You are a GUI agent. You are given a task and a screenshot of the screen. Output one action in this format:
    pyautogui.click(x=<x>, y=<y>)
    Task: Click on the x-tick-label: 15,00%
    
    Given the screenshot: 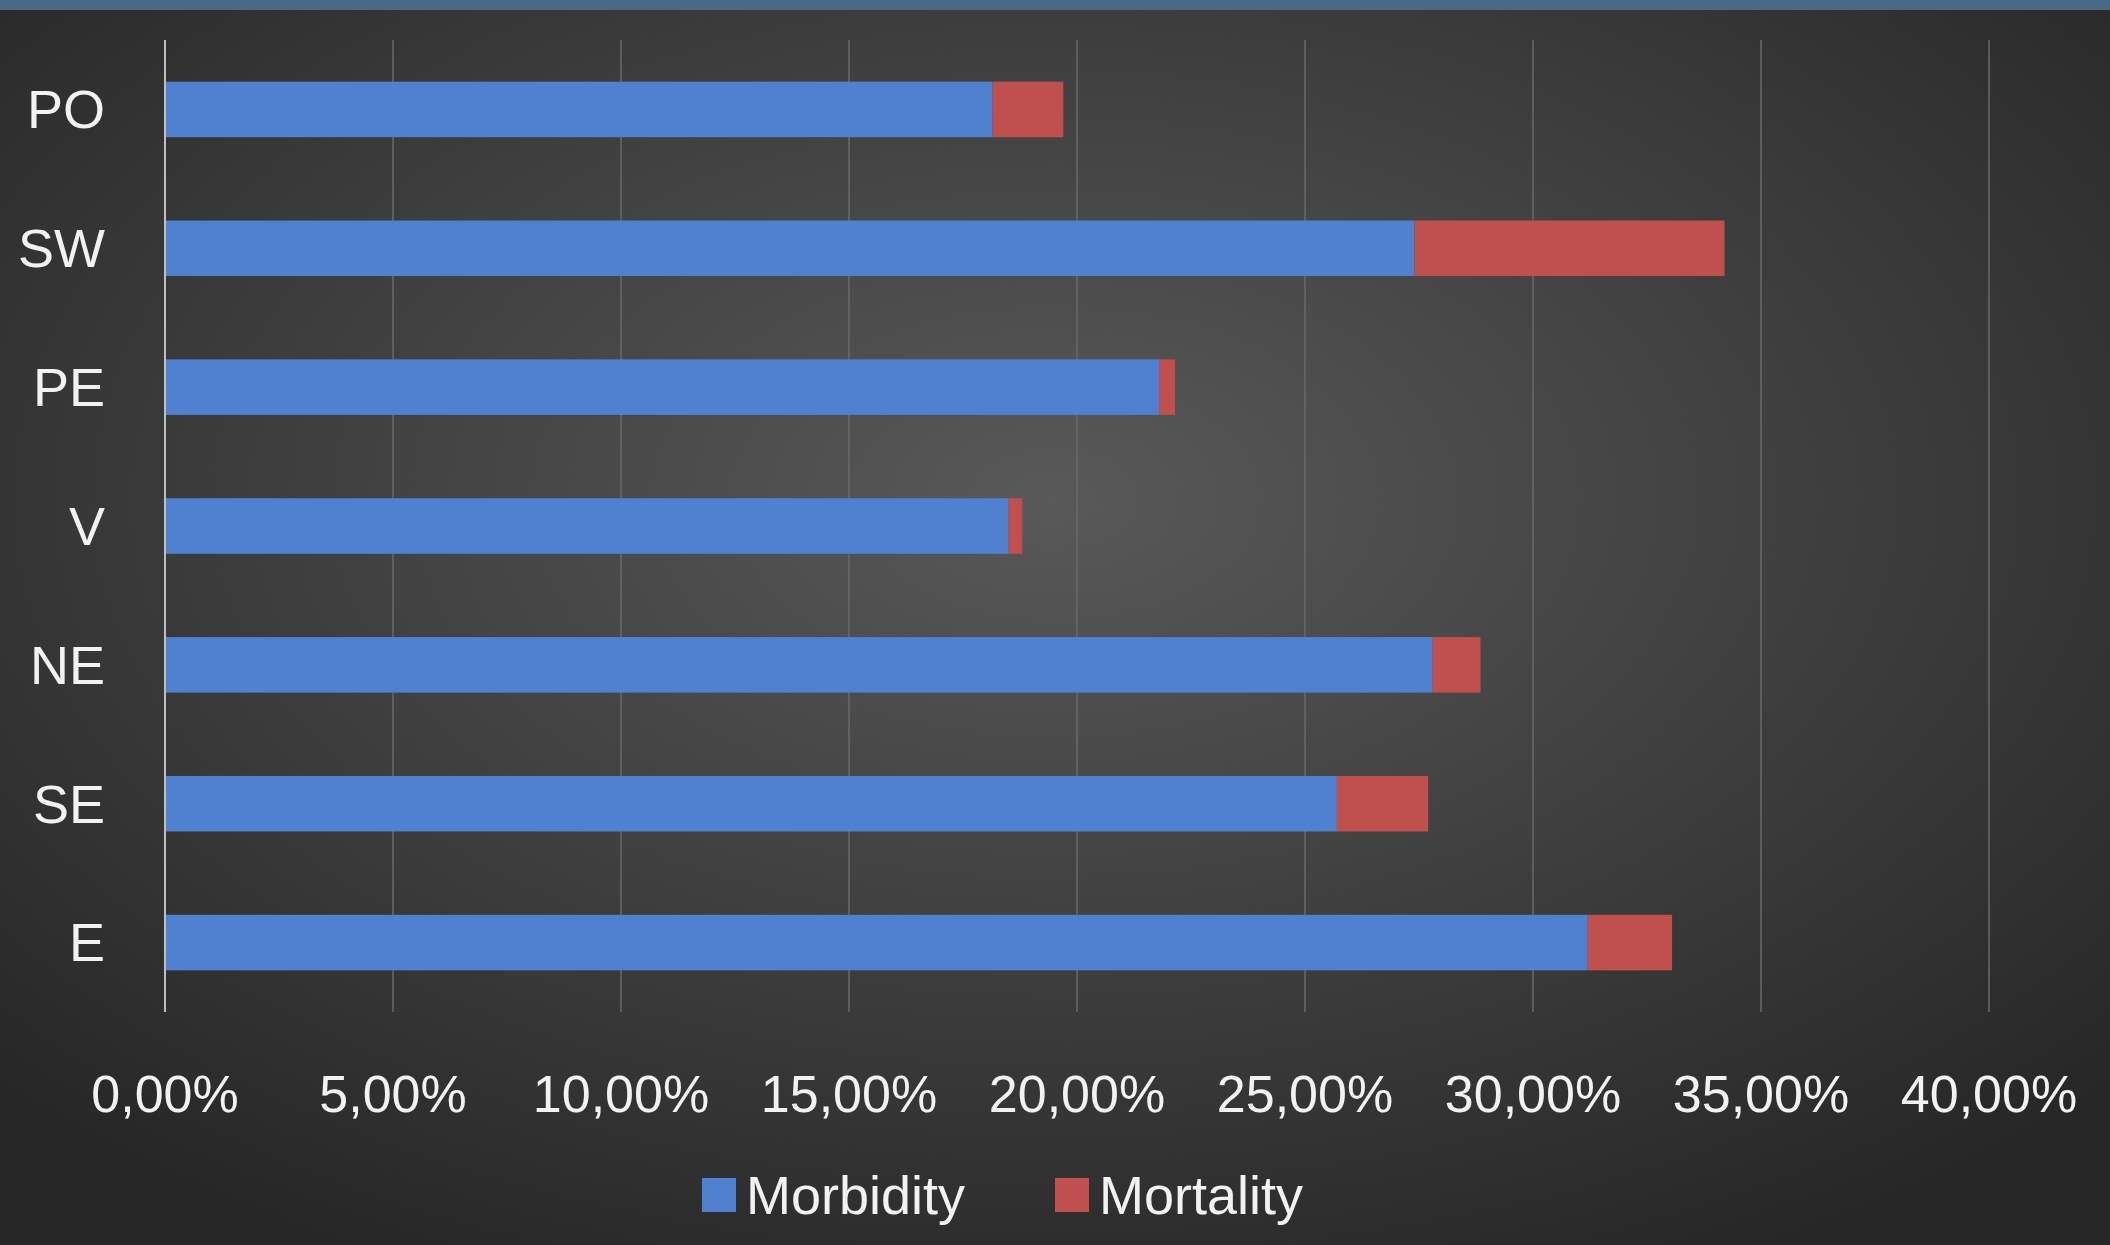 What is the action you would take?
    pyautogui.click(x=849, y=1094)
    